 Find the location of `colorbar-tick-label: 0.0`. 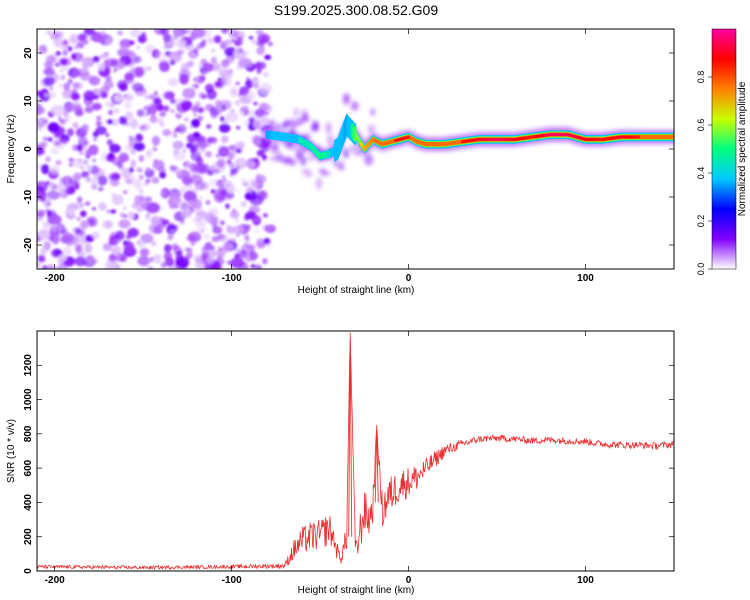

colorbar-tick-label: 0.0 is located at coordinates (701, 269).